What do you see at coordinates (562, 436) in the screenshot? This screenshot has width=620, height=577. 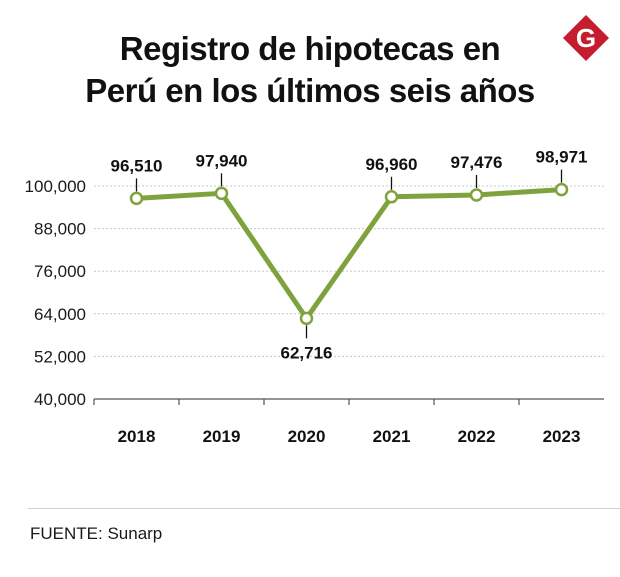 I see `x-tick-label-2023: 2023` at bounding box center [562, 436].